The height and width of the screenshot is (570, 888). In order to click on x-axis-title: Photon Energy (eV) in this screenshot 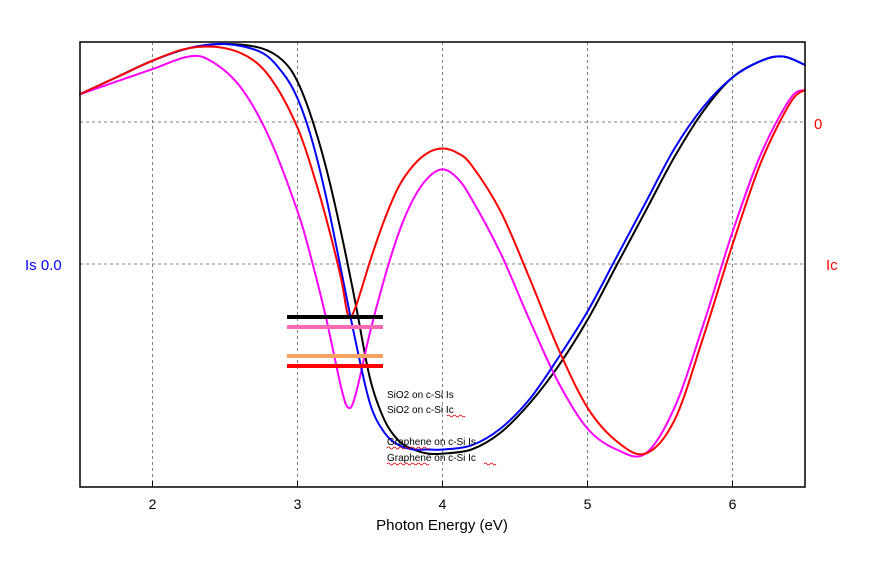, I will do `click(442, 525)`.